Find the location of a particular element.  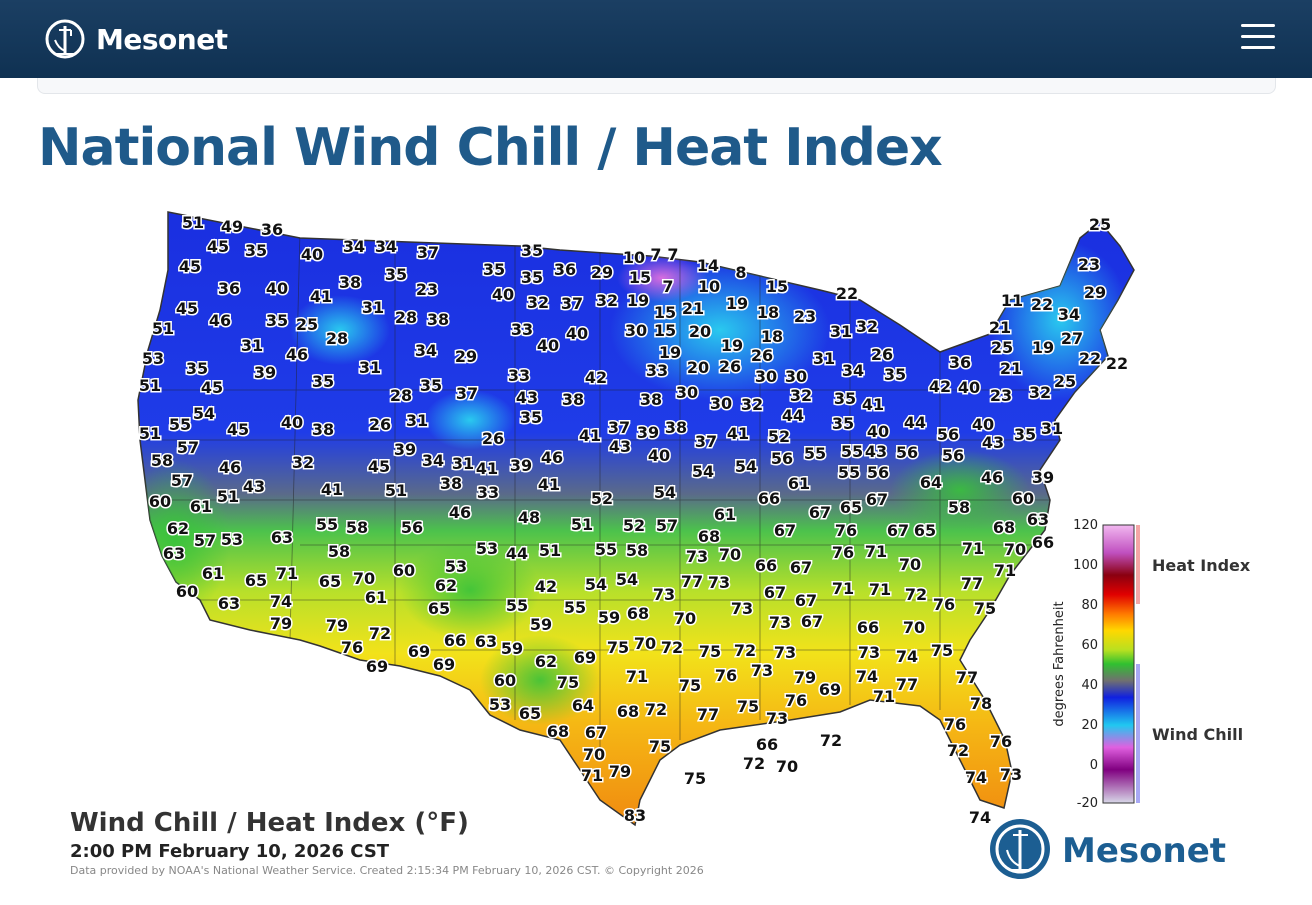

station-reading: 42 is located at coordinates (596, 377).